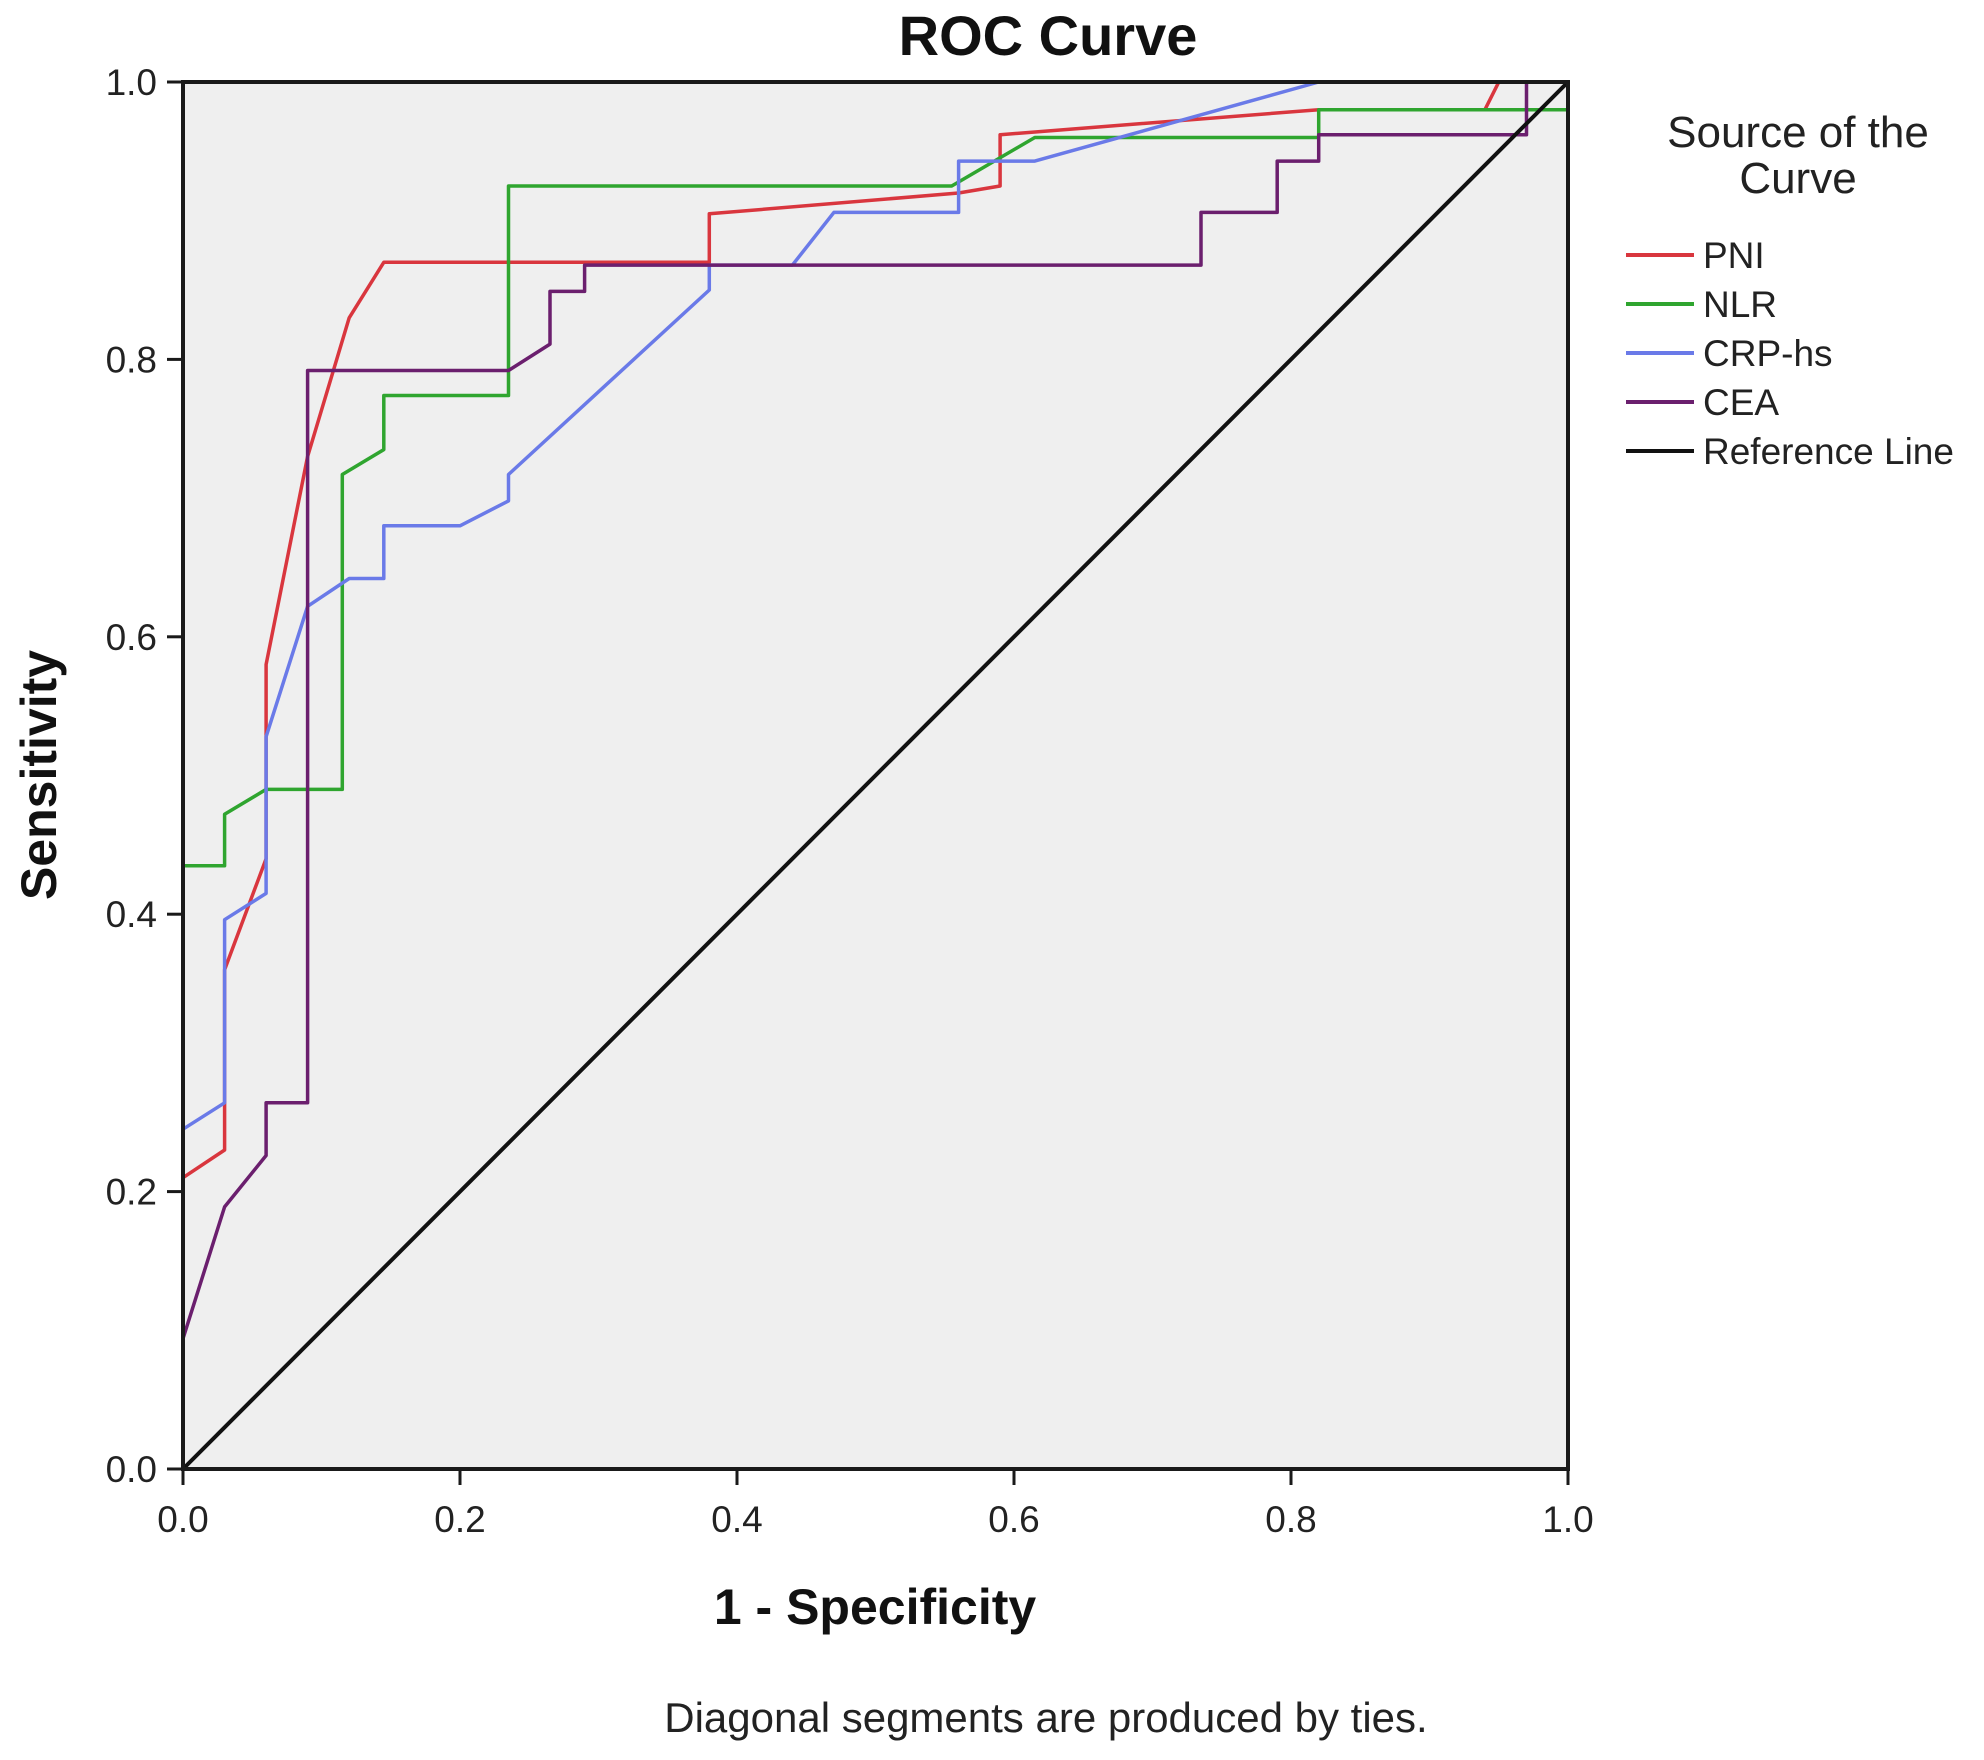 The height and width of the screenshot is (1760, 1984). I want to click on x-axis-ticks: 0.0 0.2 0.4 0.6 0.8 1.0, so click(875, 1504).